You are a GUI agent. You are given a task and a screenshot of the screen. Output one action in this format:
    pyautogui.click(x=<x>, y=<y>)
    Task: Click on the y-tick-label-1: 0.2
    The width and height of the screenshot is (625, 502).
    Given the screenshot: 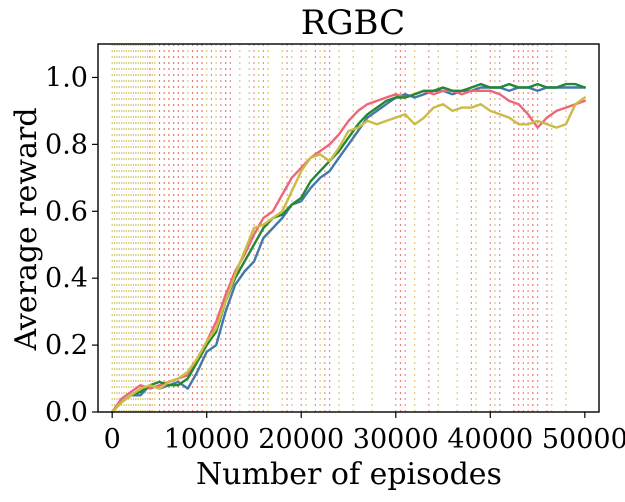 What is the action you would take?
    pyautogui.click(x=66, y=345)
    